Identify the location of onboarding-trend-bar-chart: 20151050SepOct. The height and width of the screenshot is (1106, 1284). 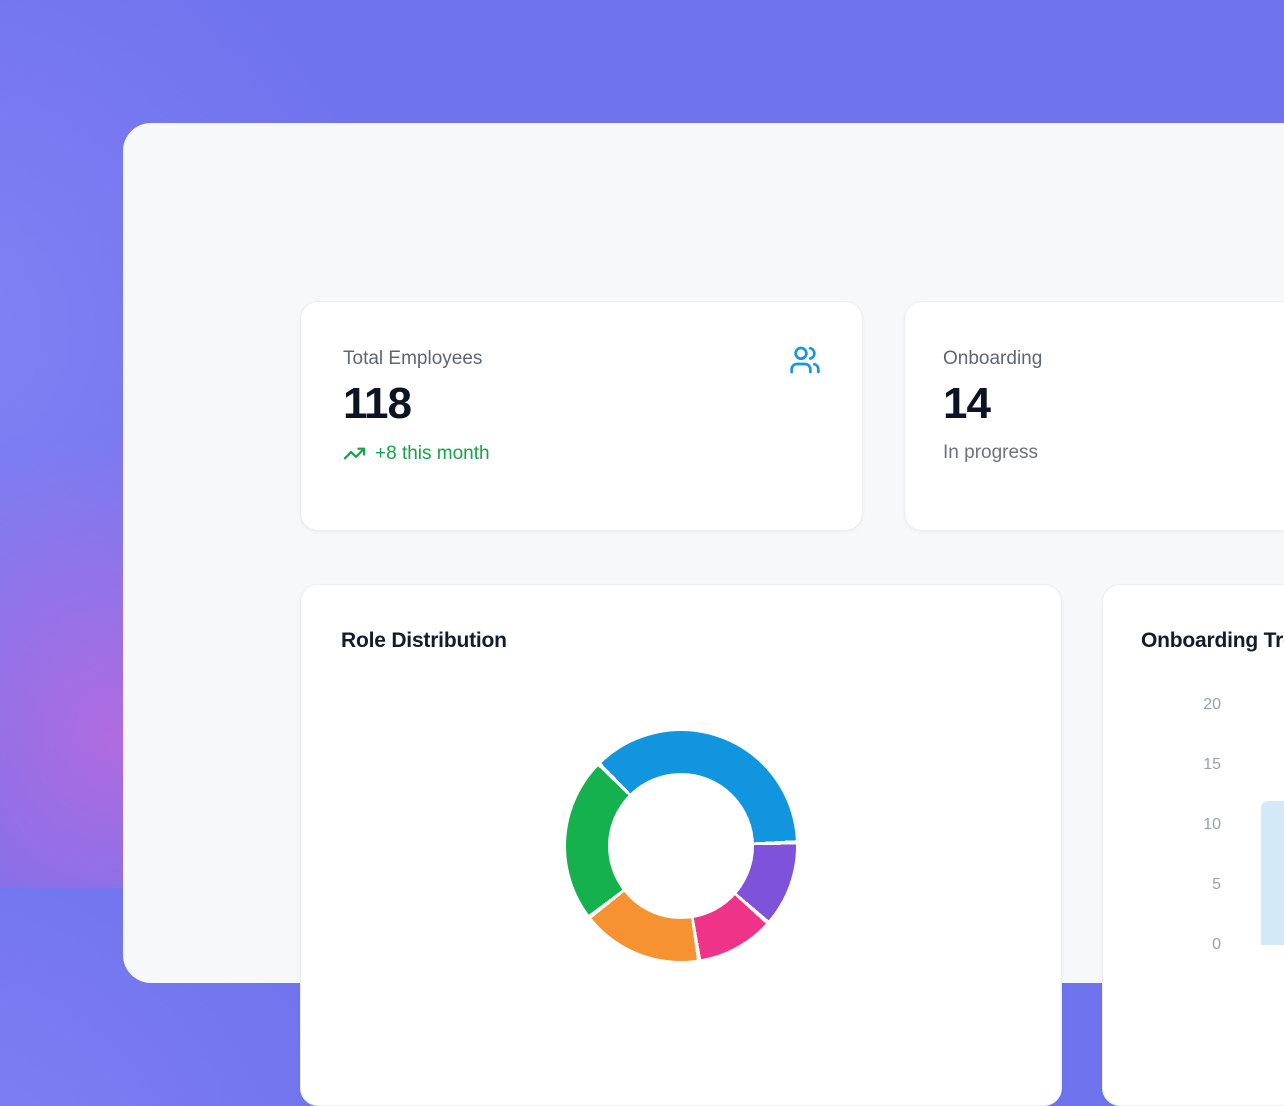
(1193, 845).